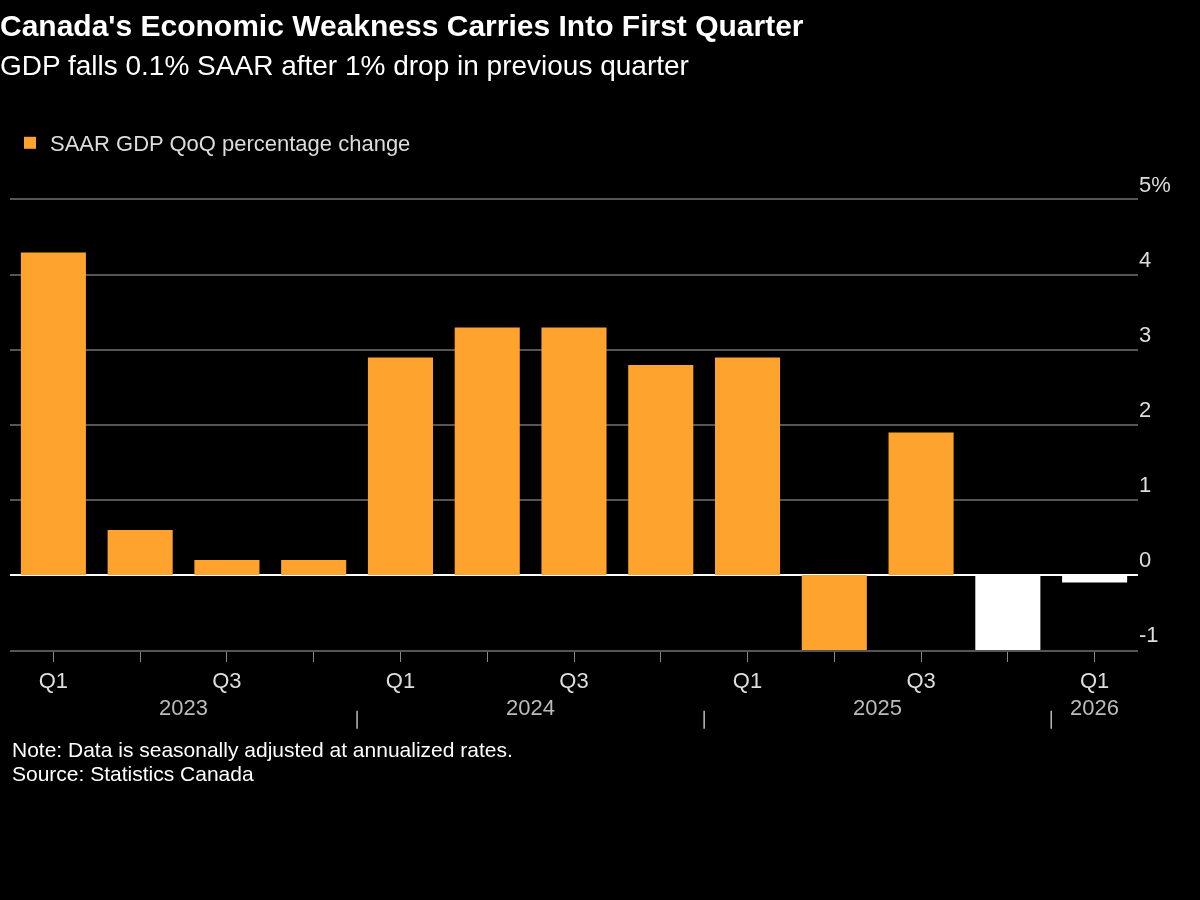 Image resolution: width=1200 pixels, height=900 pixels. I want to click on source-note: Source: Statistics Canada, so click(133, 773).